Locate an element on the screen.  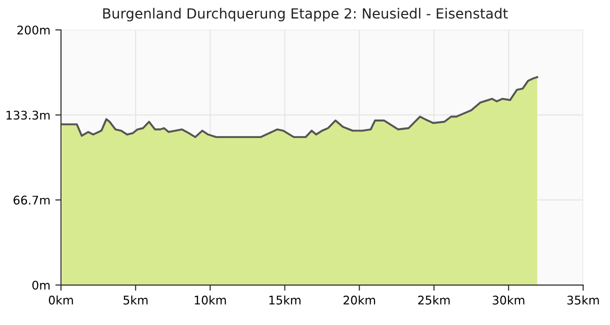
y-tick-label: 200m is located at coordinates (33, 30).